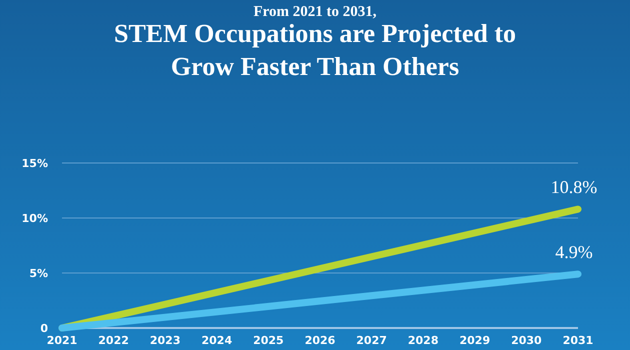 The height and width of the screenshot is (350, 630). What do you see at coordinates (62, 340) in the screenshot?
I see `x-tick-label: 2021` at bounding box center [62, 340].